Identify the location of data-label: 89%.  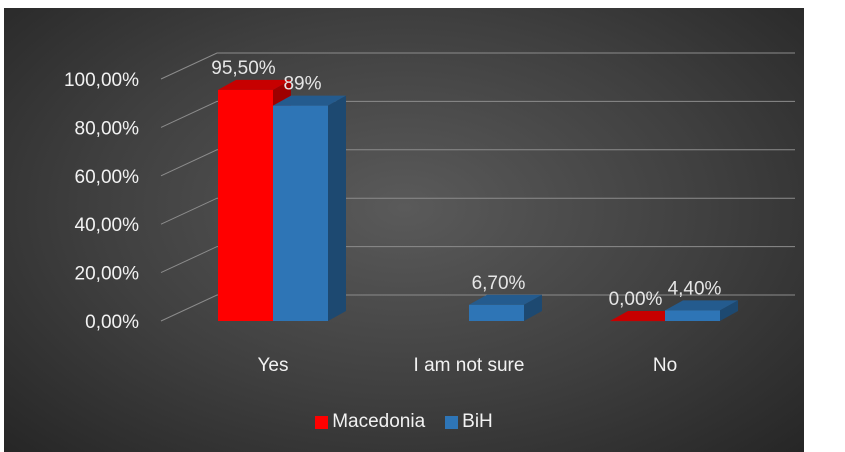
(302, 84).